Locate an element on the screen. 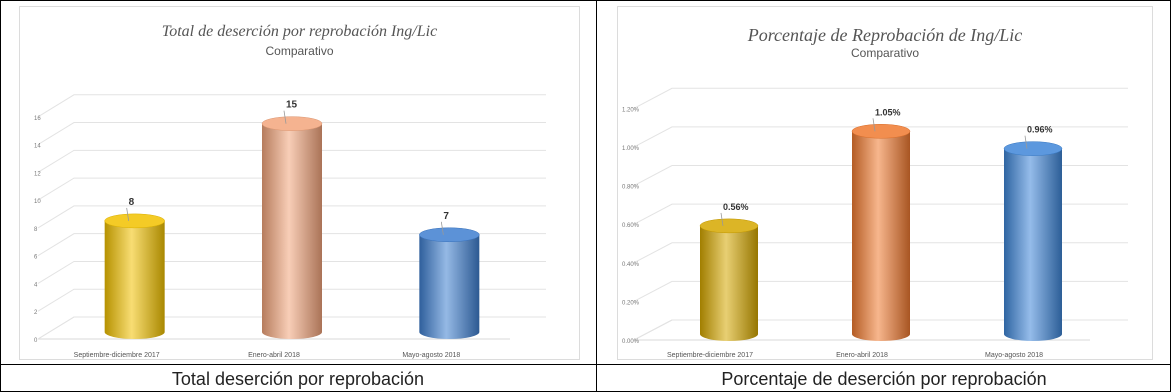  y-tick-label: 10 is located at coordinates (37, 202).